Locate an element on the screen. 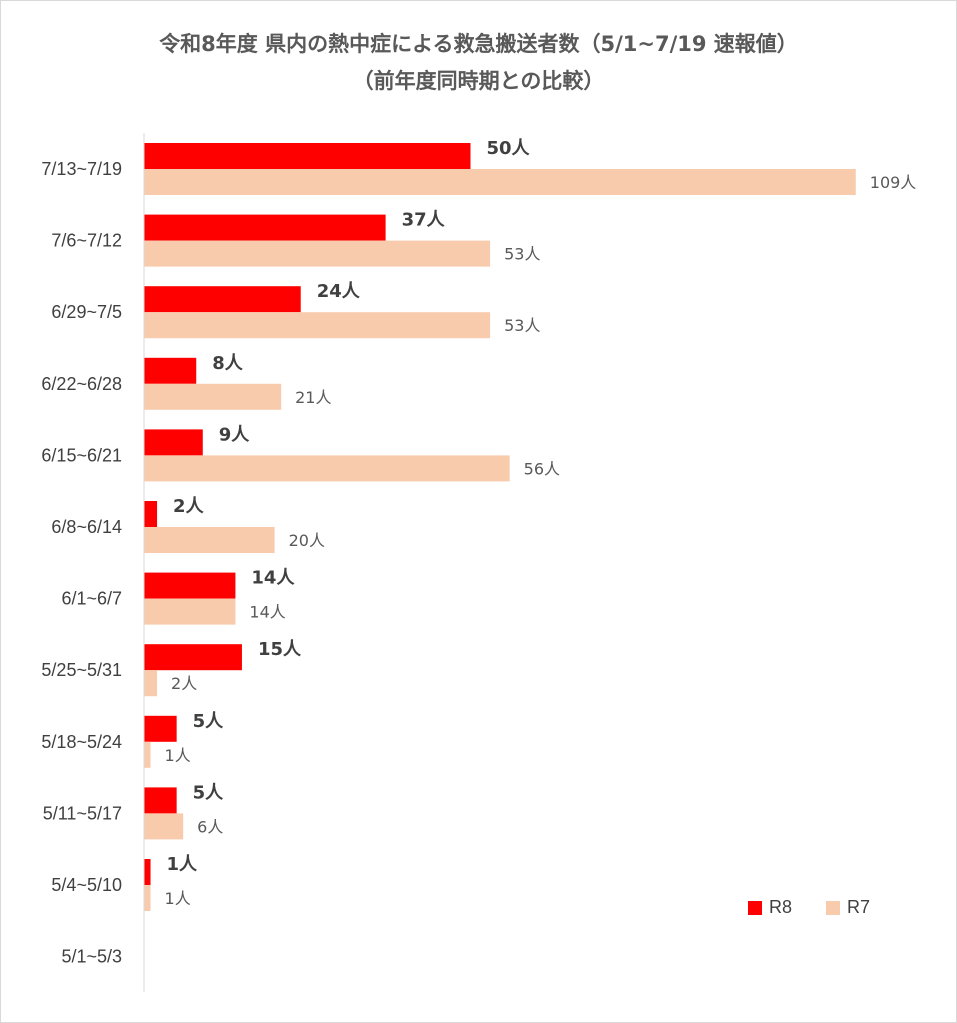 This screenshot has width=957, height=1023. data-label-r7: 20人 is located at coordinates (307, 540).